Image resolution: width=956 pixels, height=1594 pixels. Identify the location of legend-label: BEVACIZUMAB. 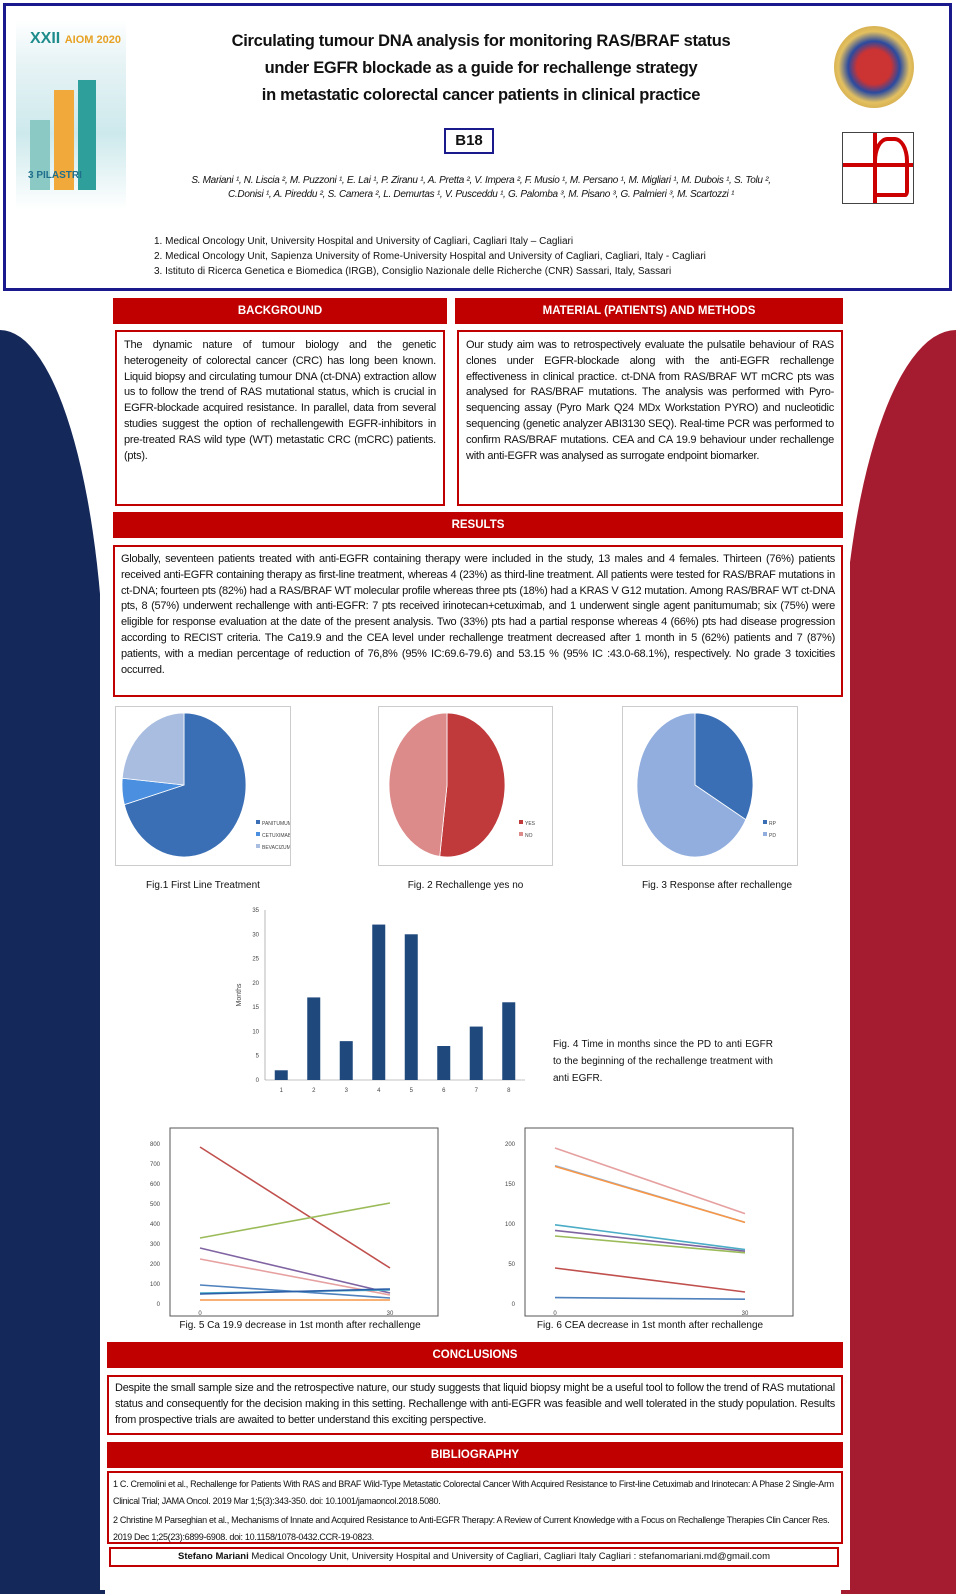
(276, 848).